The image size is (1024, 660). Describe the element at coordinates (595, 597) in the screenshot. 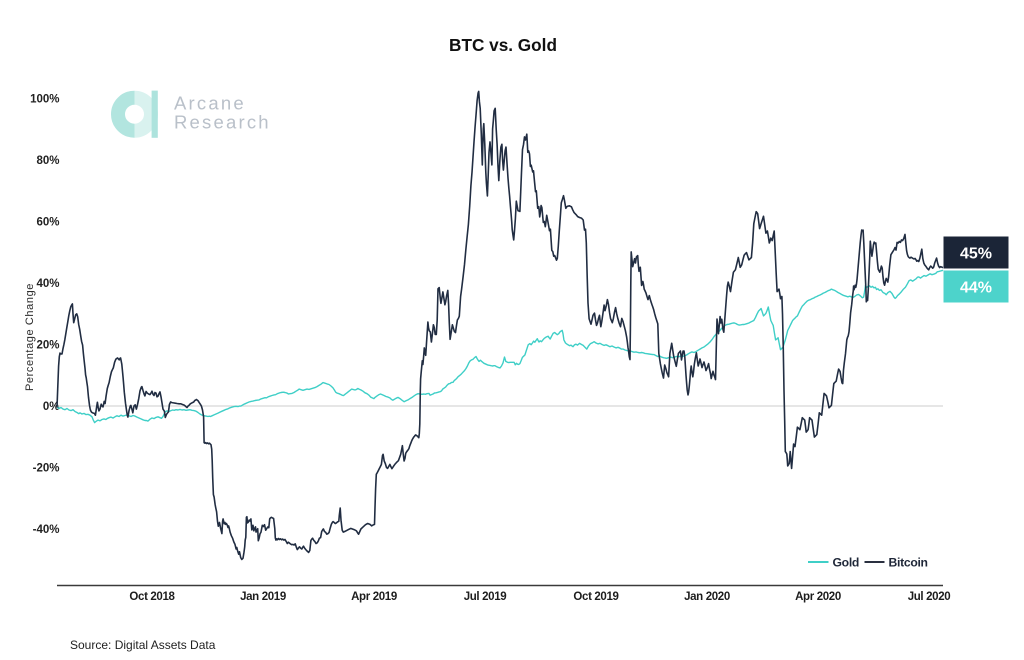

I see `svg-text: Oct 2019` at that location.